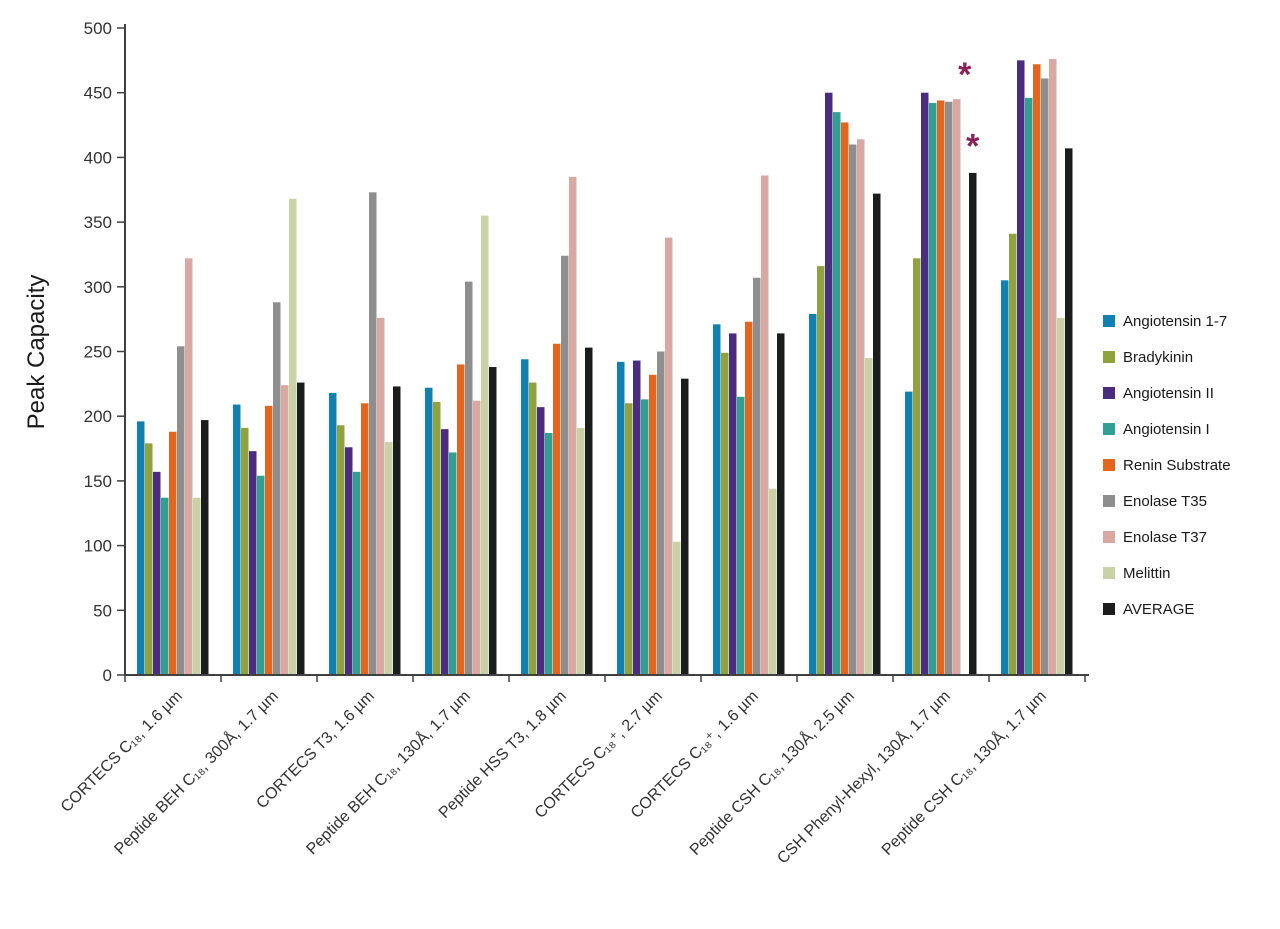  I want to click on y-axis-ticks: 0 50 100 150 200 250 300 350 400 450 500, so click(104, 352).